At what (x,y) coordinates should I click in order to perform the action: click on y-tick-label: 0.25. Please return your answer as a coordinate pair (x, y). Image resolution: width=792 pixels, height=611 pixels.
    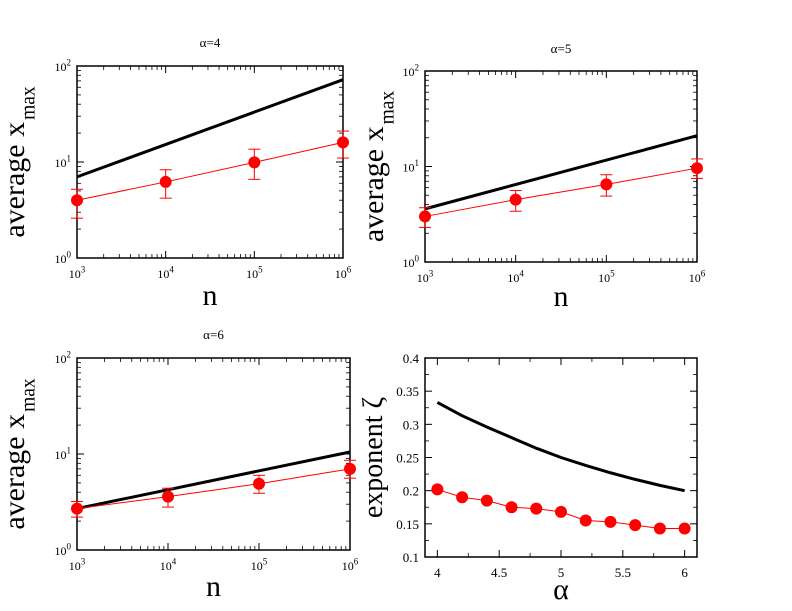
    Looking at the image, I should click on (407, 458).